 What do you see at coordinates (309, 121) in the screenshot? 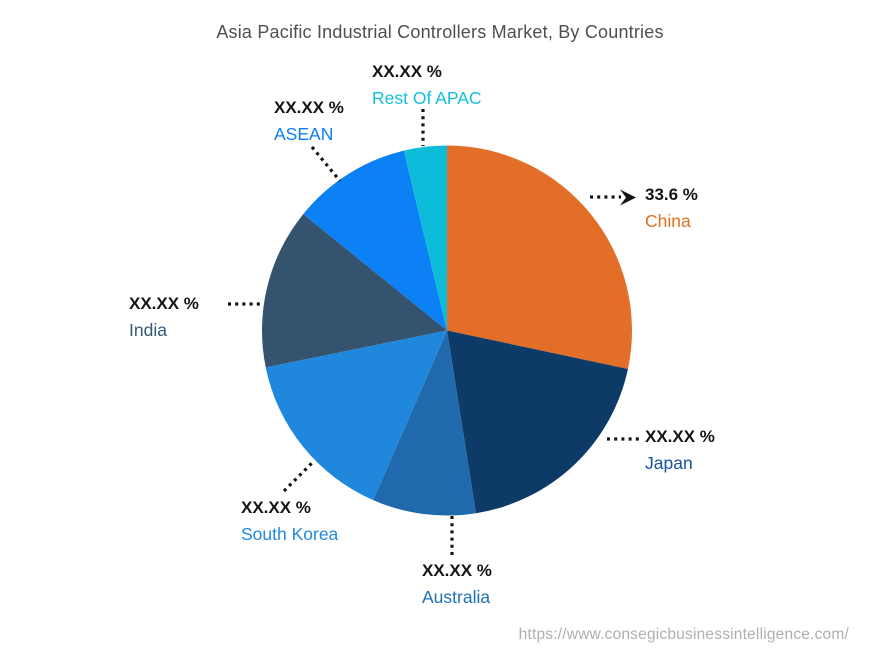
I see `slice-label-asean: XX.XX % ASEAN` at bounding box center [309, 121].